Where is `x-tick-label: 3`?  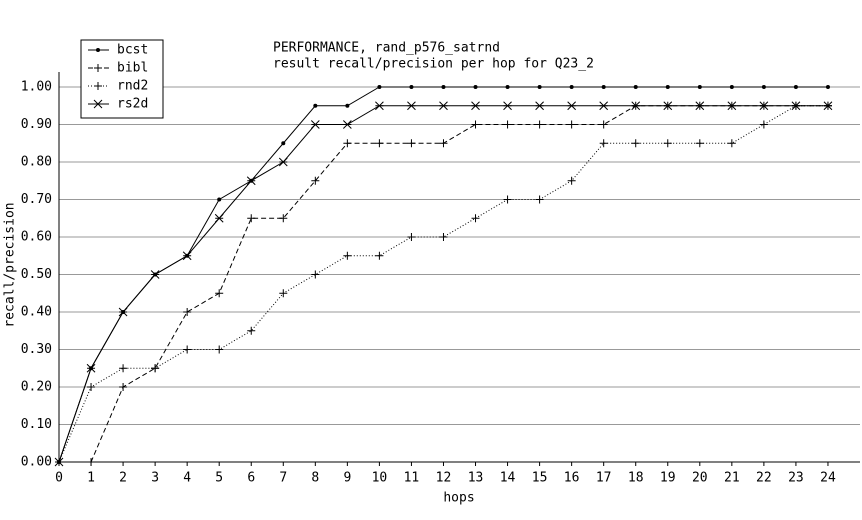 x-tick-label: 3 is located at coordinates (155, 478).